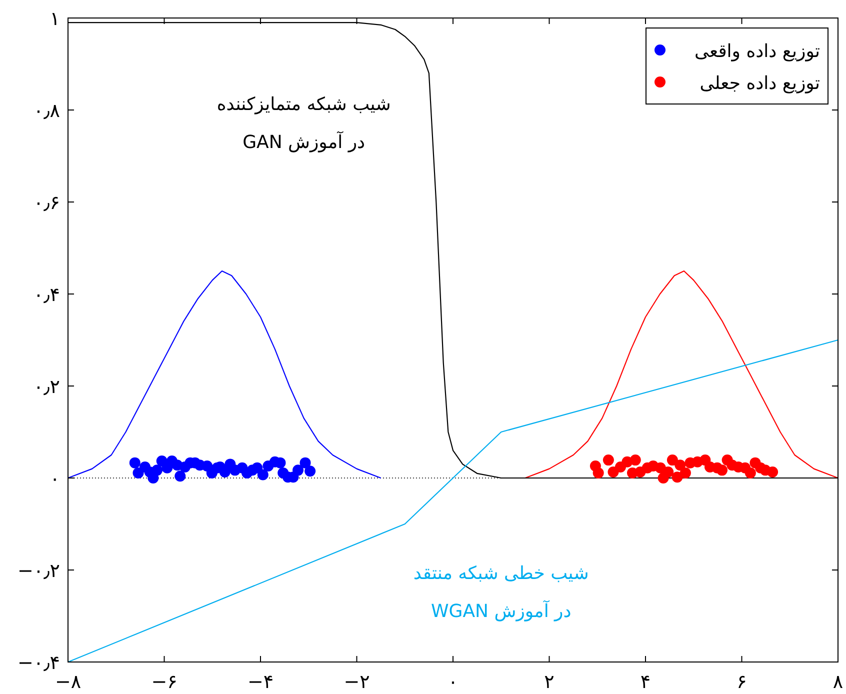 The height and width of the screenshot is (694, 846). What do you see at coordinates (453, 682) in the screenshot?
I see `x-tick-label: ۰` at bounding box center [453, 682].